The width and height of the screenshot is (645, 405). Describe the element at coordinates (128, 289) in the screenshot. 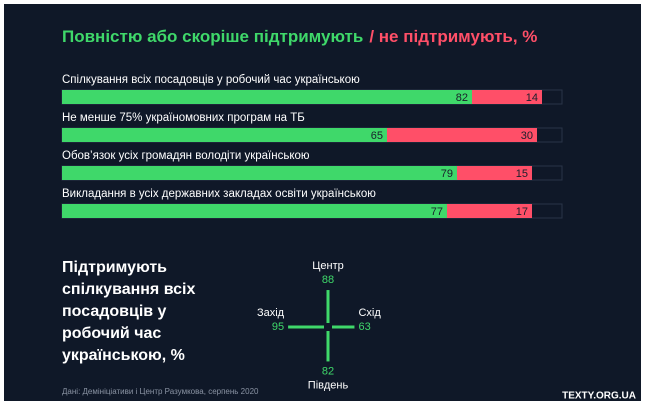

I see `compass-title: спілкування всіх` at that location.